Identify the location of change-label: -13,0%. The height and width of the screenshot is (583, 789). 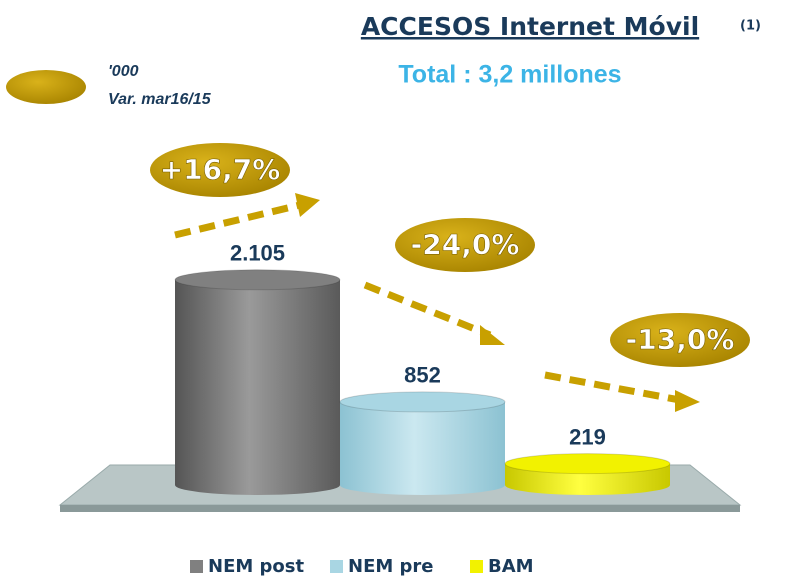
(680, 339).